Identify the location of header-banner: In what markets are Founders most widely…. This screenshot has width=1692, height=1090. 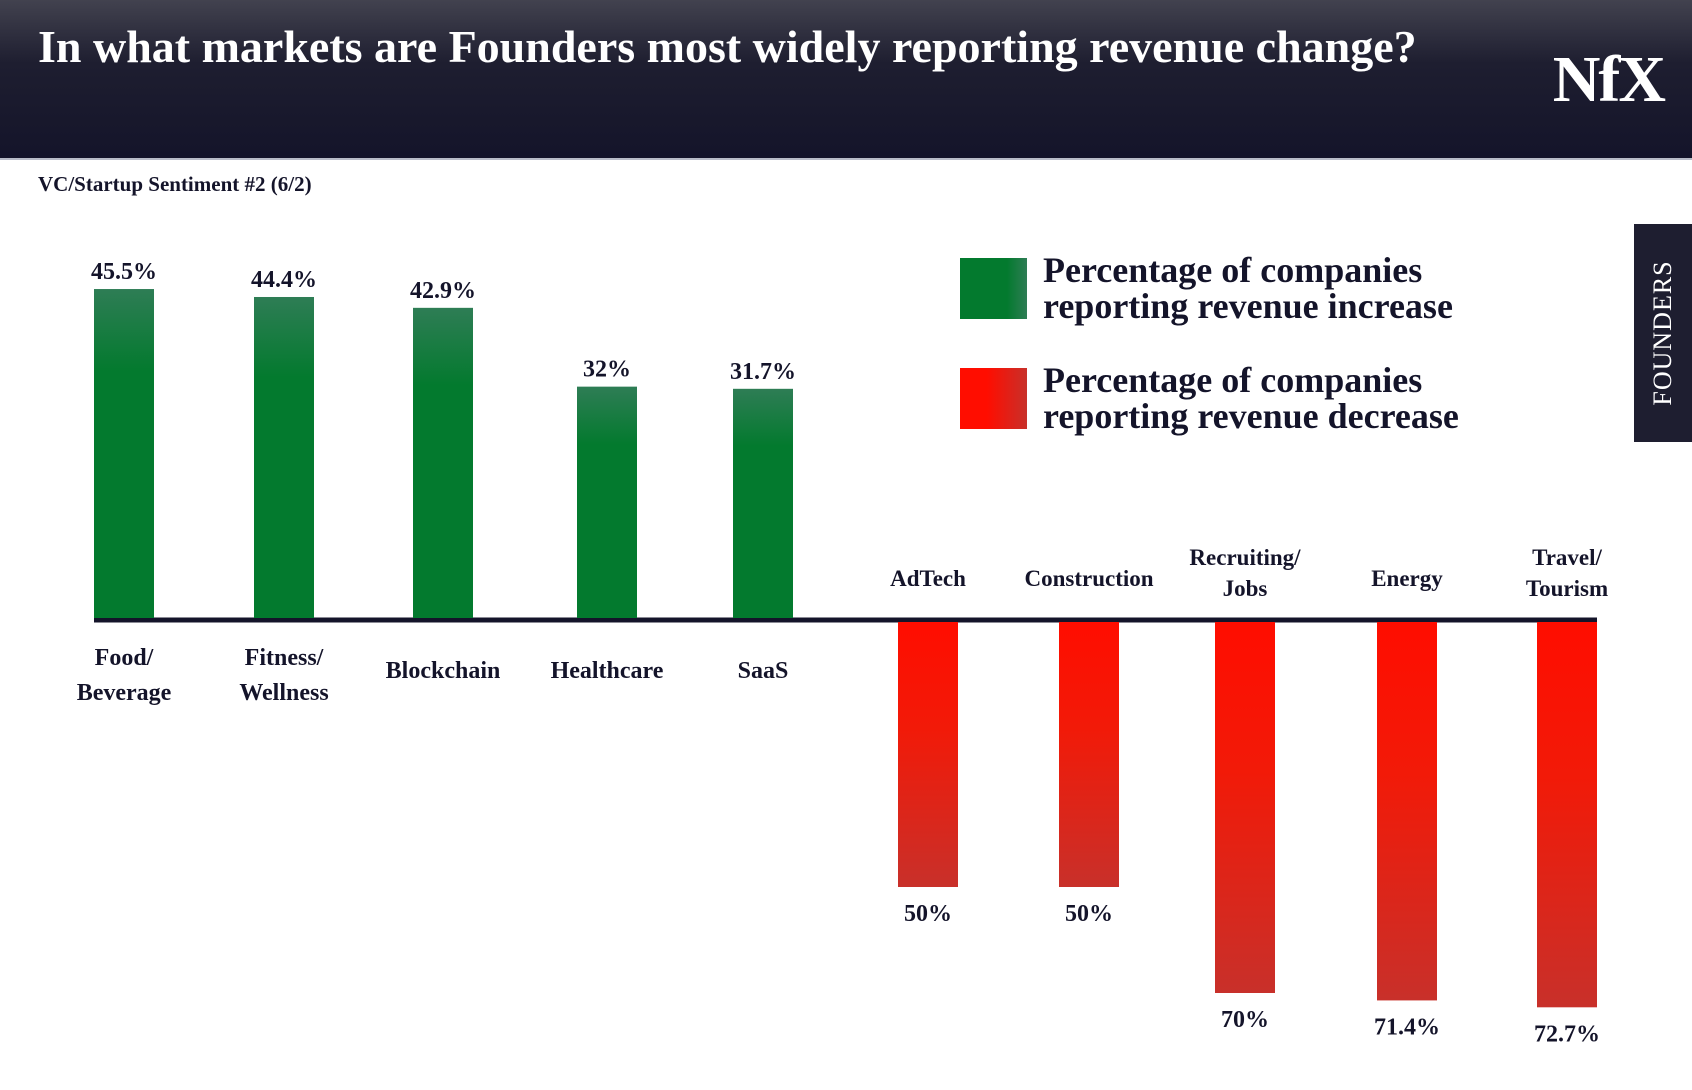
(846, 80).